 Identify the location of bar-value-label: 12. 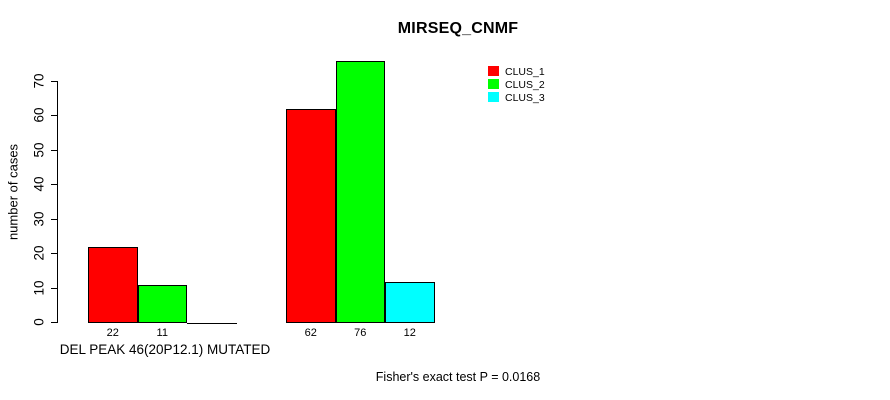
(409, 333).